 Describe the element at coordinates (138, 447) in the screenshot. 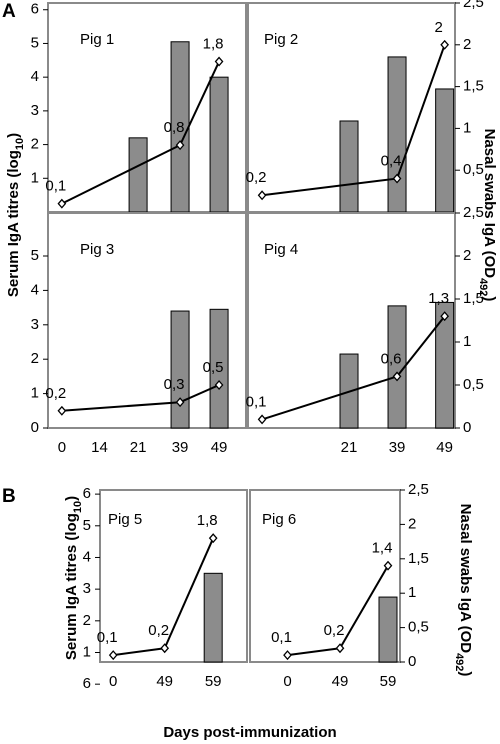

I see `x-tick-label: 21` at that location.